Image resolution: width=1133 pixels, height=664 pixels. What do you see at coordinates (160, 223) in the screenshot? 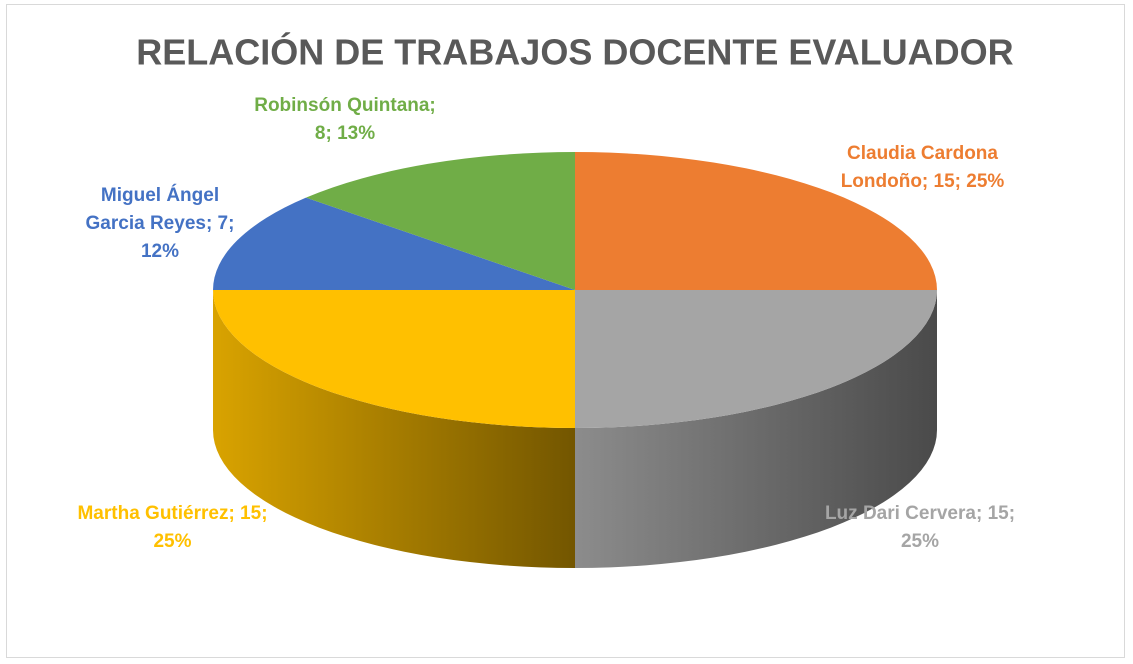
I see `data-label: Miguel Ángel Garcia Reyes; 7; 12%` at bounding box center [160, 223].